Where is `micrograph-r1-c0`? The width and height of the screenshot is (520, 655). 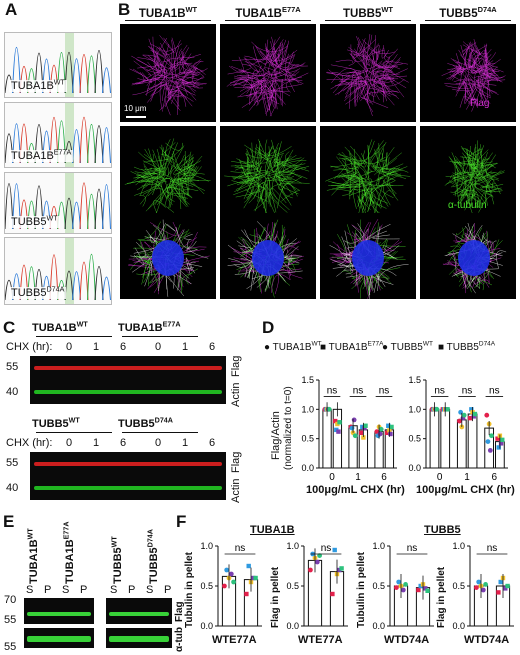 micrograph-r1-c0 is located at coordinates (168, 175).